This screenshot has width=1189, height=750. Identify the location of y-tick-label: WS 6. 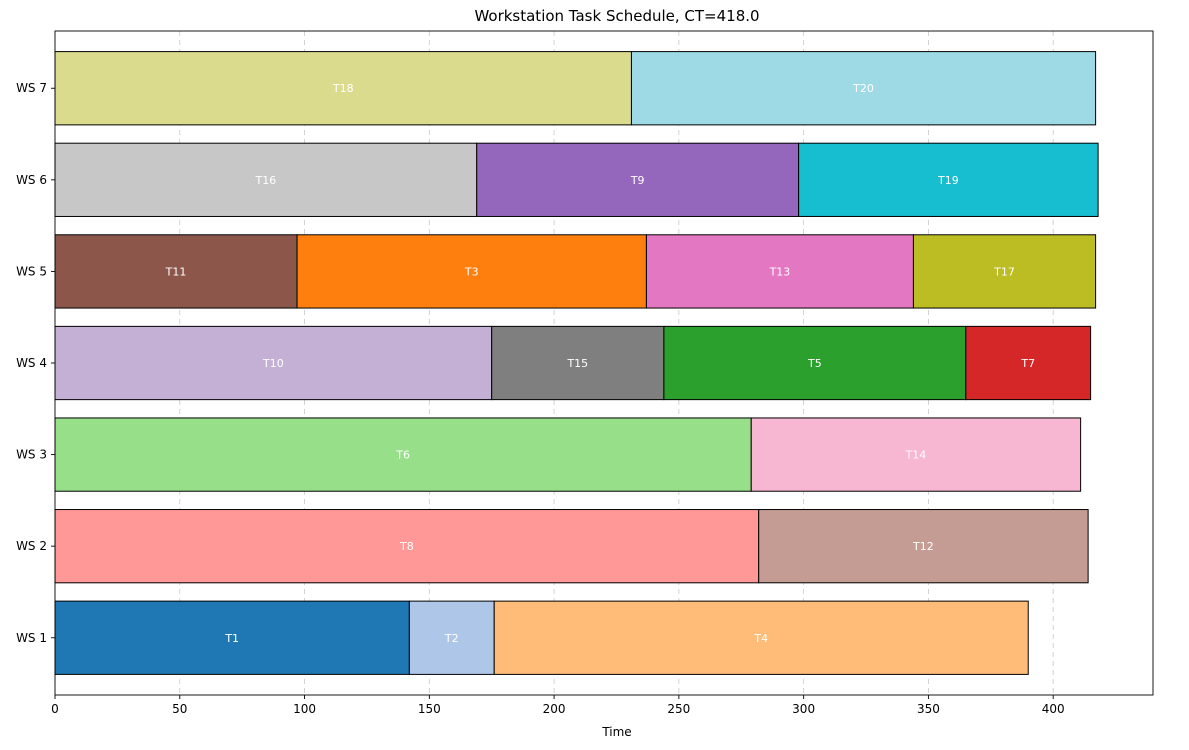
(31, 180).